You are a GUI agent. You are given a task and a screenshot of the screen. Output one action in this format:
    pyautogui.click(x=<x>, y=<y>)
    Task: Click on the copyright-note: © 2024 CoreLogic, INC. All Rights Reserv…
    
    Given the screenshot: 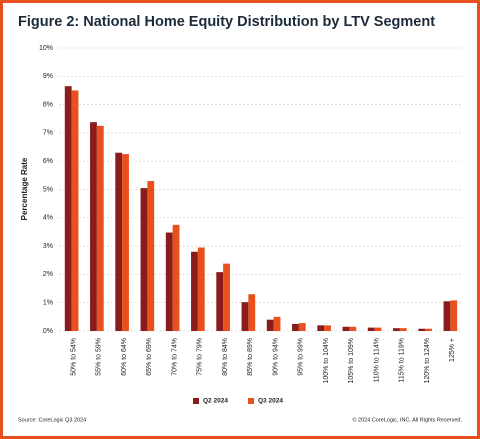 What is the action you would take?
    pyautogui.click(x=407, y=419)
    